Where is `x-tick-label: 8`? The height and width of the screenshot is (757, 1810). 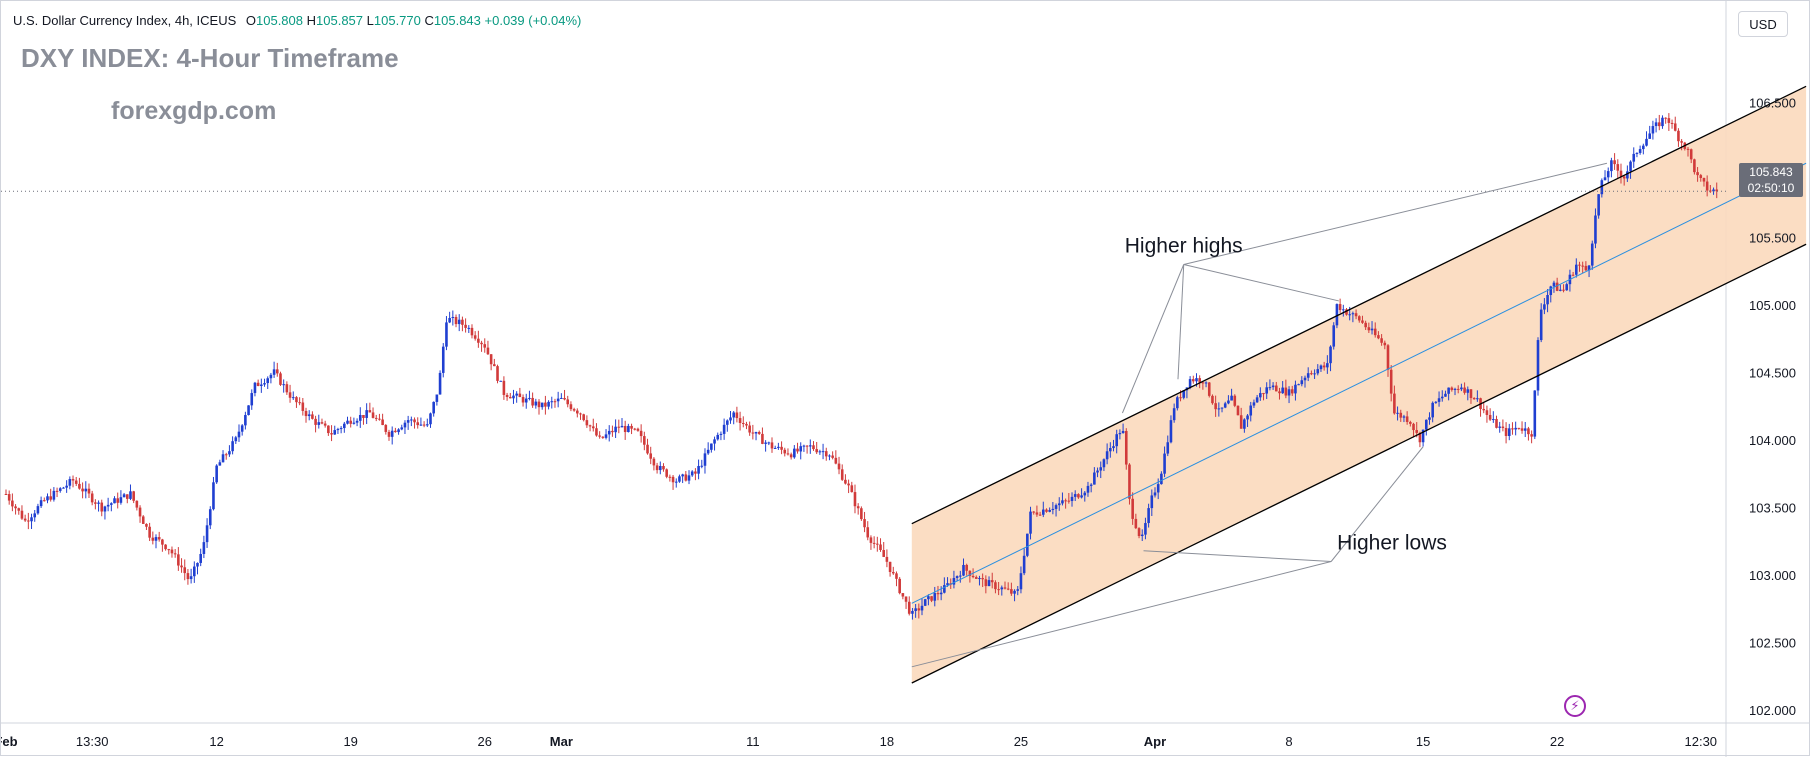
x-tick-label: 8 is located at coordinates (1288, 741).